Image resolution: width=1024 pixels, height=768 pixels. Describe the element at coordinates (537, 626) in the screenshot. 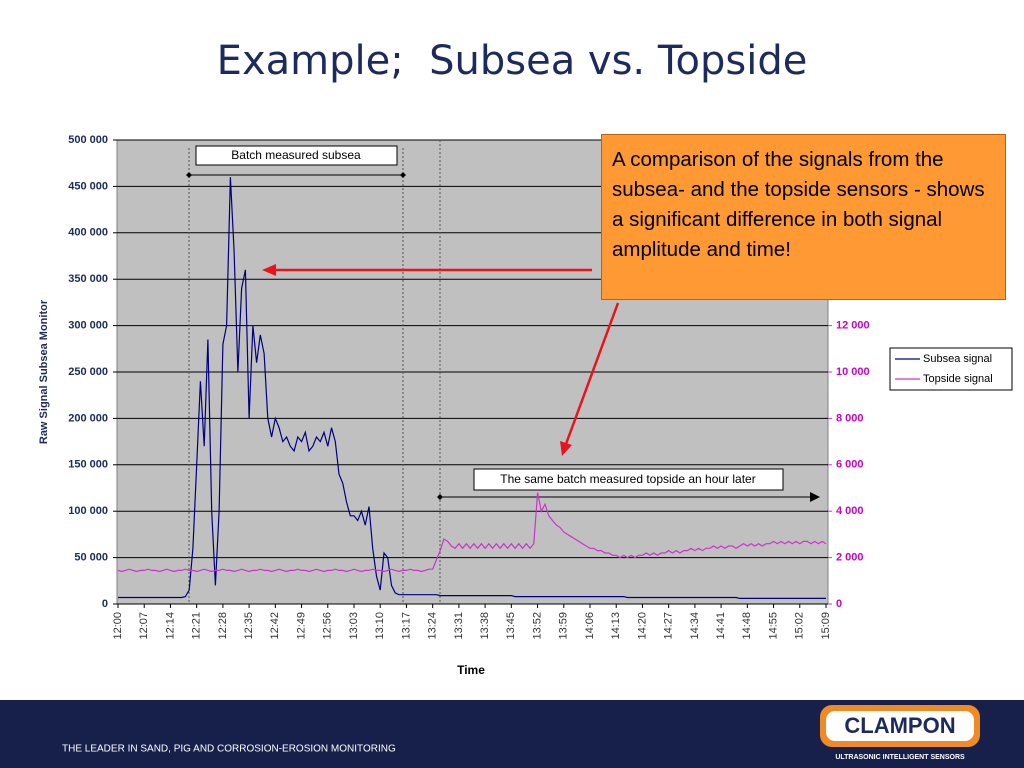

I see `x-tick-label: 13:52` at that location.